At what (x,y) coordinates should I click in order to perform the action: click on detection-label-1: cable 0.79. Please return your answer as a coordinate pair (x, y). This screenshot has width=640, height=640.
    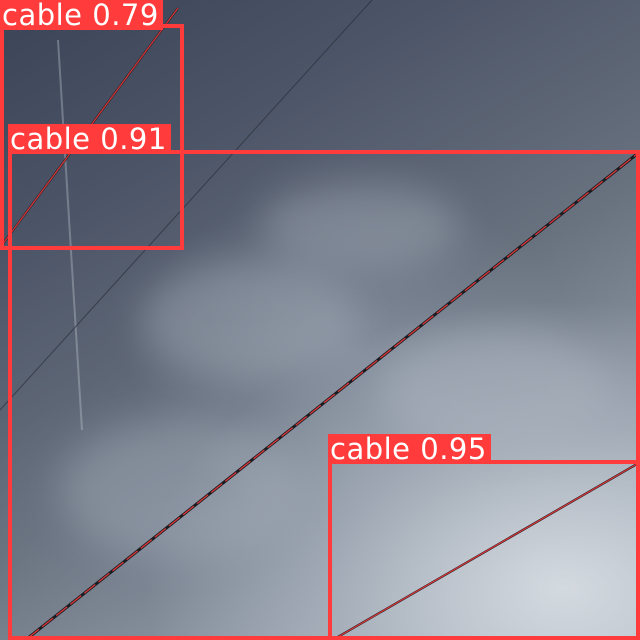
    Looking at the image, I should click on (81, 15).